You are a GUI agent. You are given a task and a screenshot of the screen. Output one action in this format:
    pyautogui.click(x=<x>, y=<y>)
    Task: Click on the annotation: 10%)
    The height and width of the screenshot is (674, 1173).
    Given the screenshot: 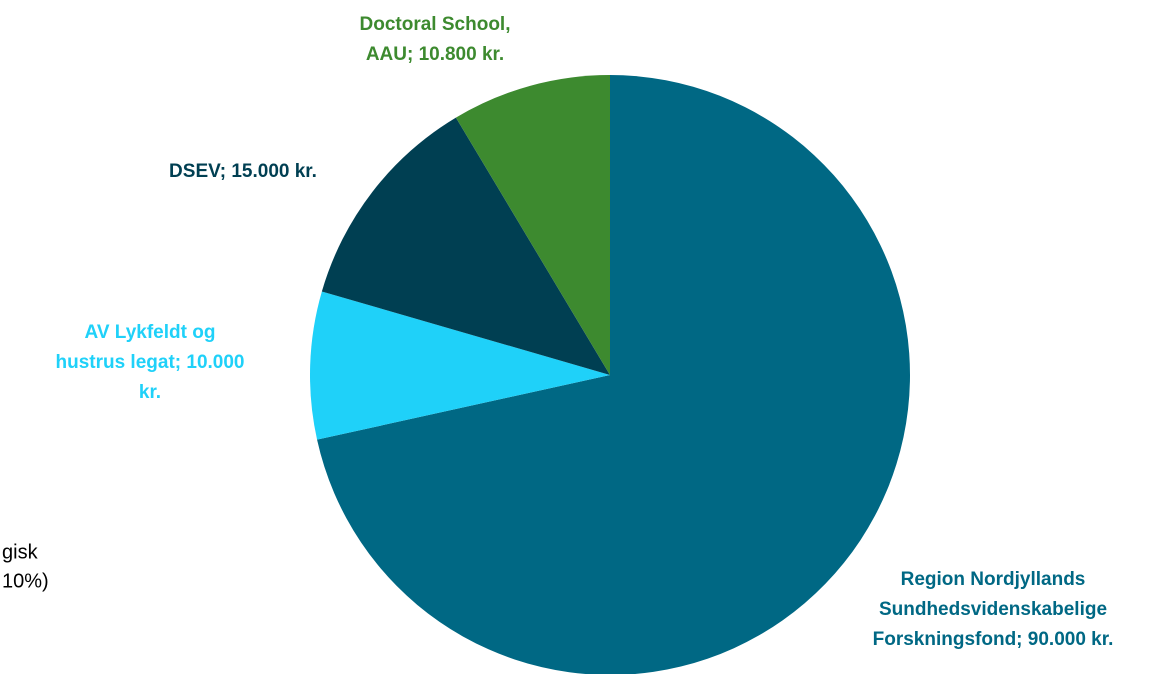 What is the action you would take?
    pyautogui.click(x=25, y=581)
    